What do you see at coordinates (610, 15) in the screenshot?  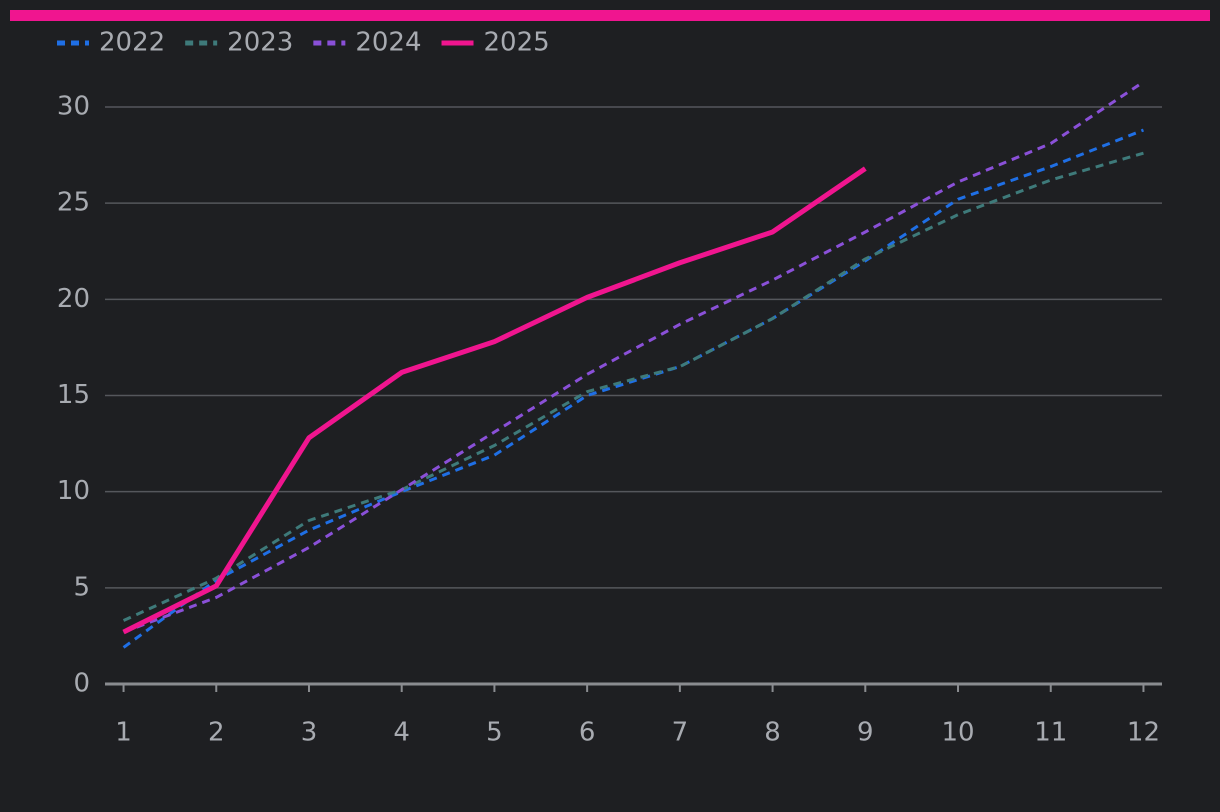 I see `accent-bar` at bounding box center [610, 15].